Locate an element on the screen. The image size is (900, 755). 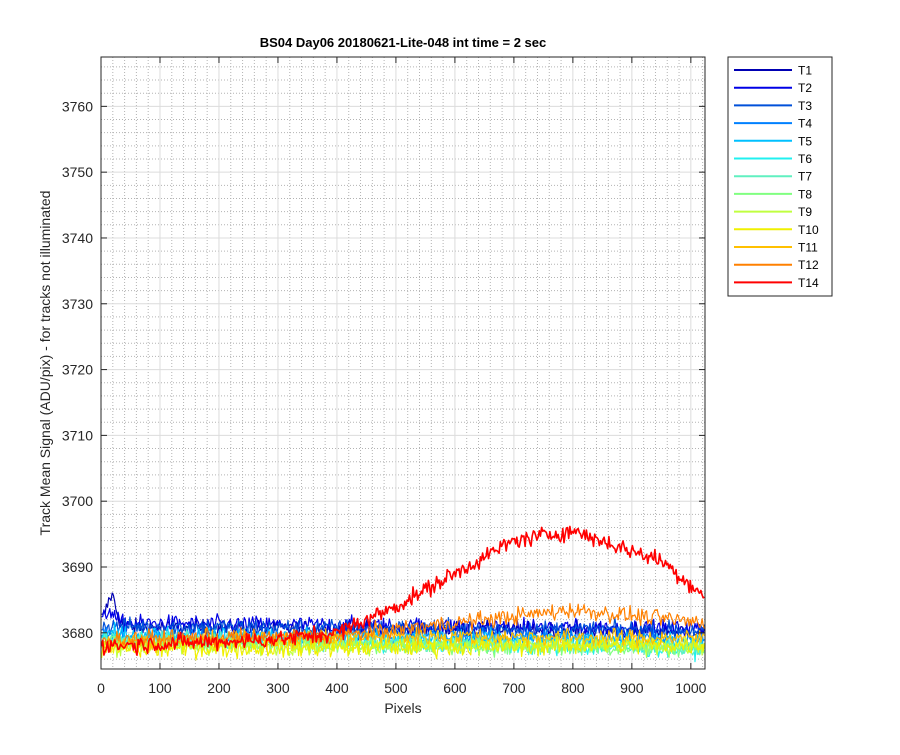
x-tick-label: 0 is located at coordinates (101, 688).